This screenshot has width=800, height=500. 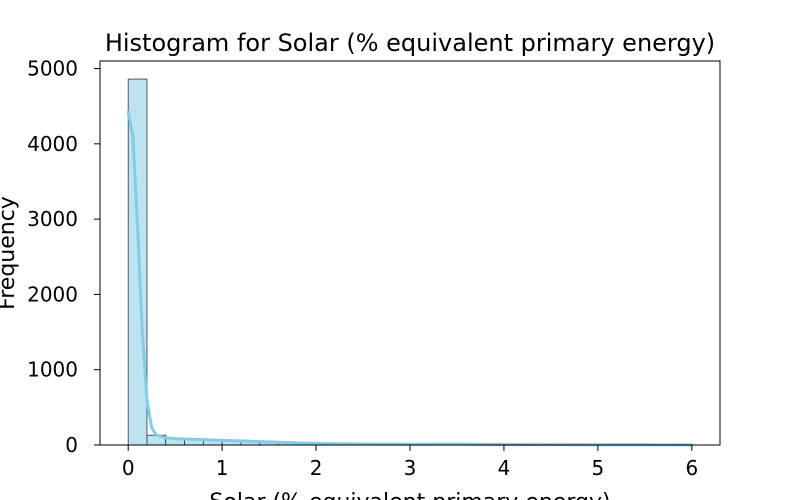 What do you see at coordinates (10, 253) in the screenshot?
I see `y-axis-label: Frequency` at bounding box center [10, 253].